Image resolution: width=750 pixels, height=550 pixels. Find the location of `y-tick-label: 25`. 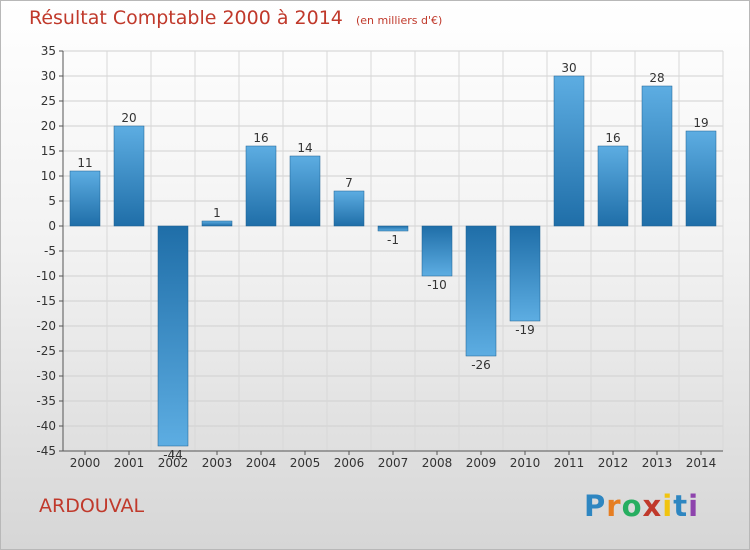

y-tick-label: 25 is located at coordinates (48, 101).